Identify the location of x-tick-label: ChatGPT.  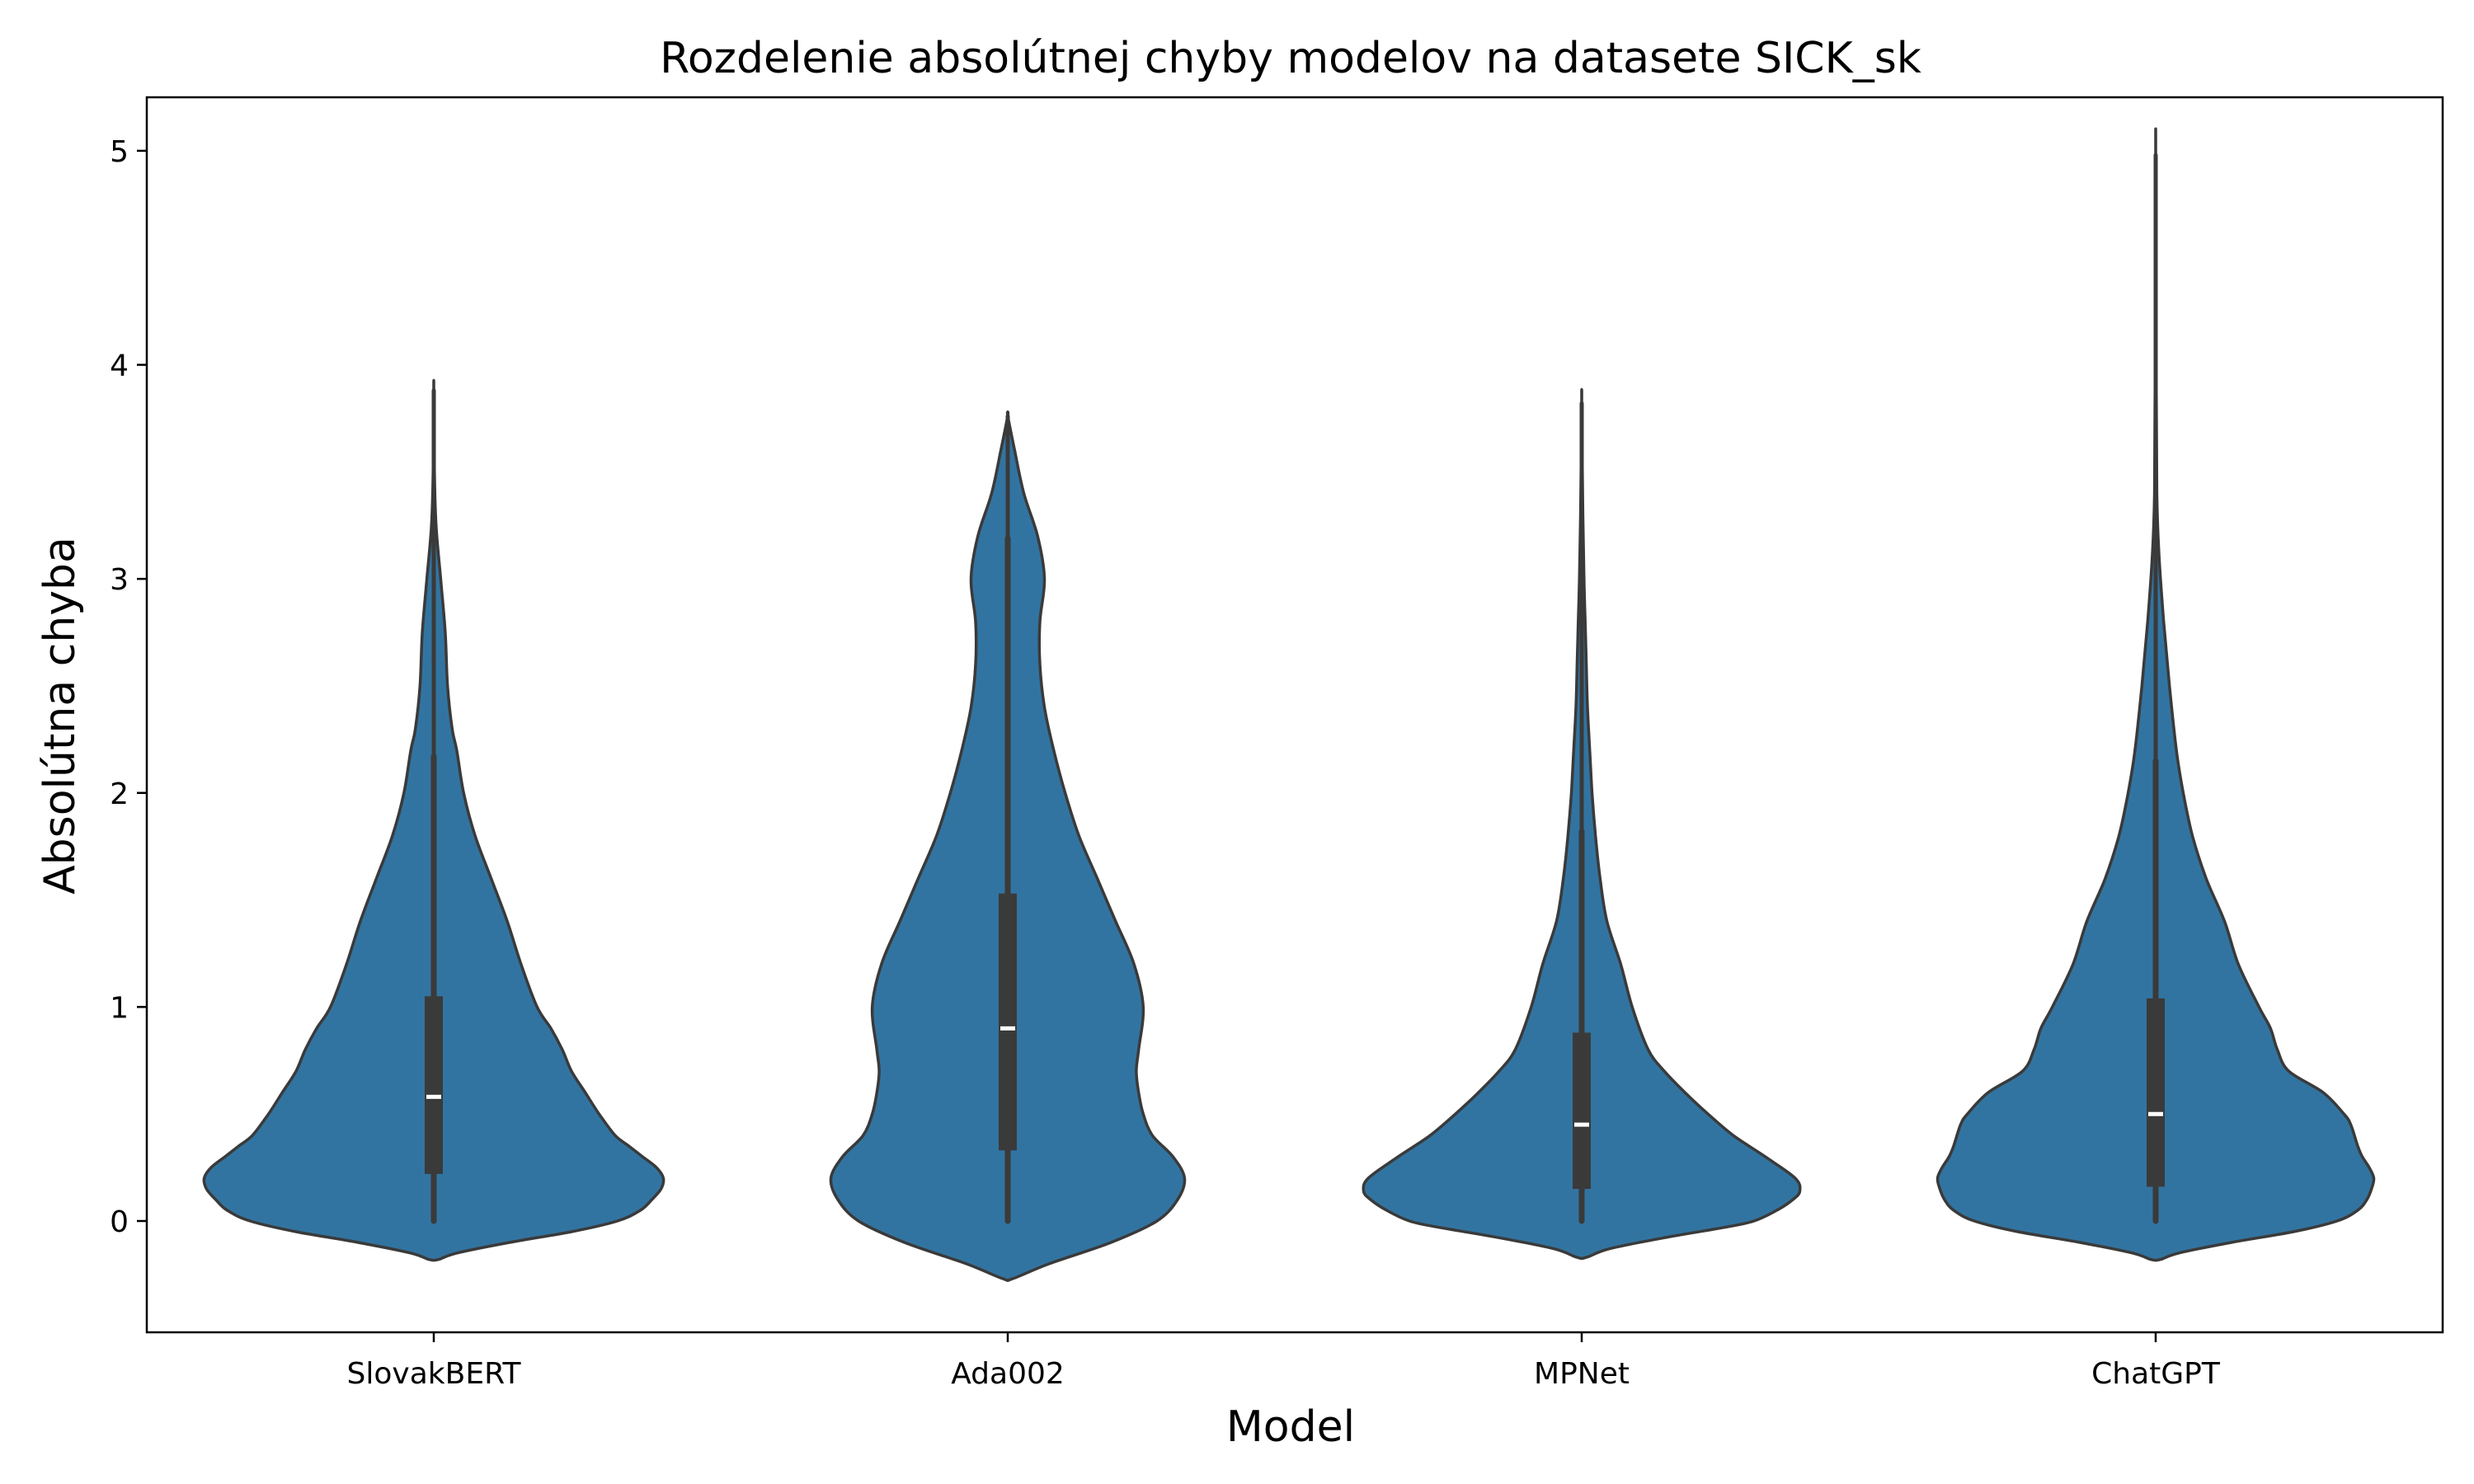
(2156, 1374).